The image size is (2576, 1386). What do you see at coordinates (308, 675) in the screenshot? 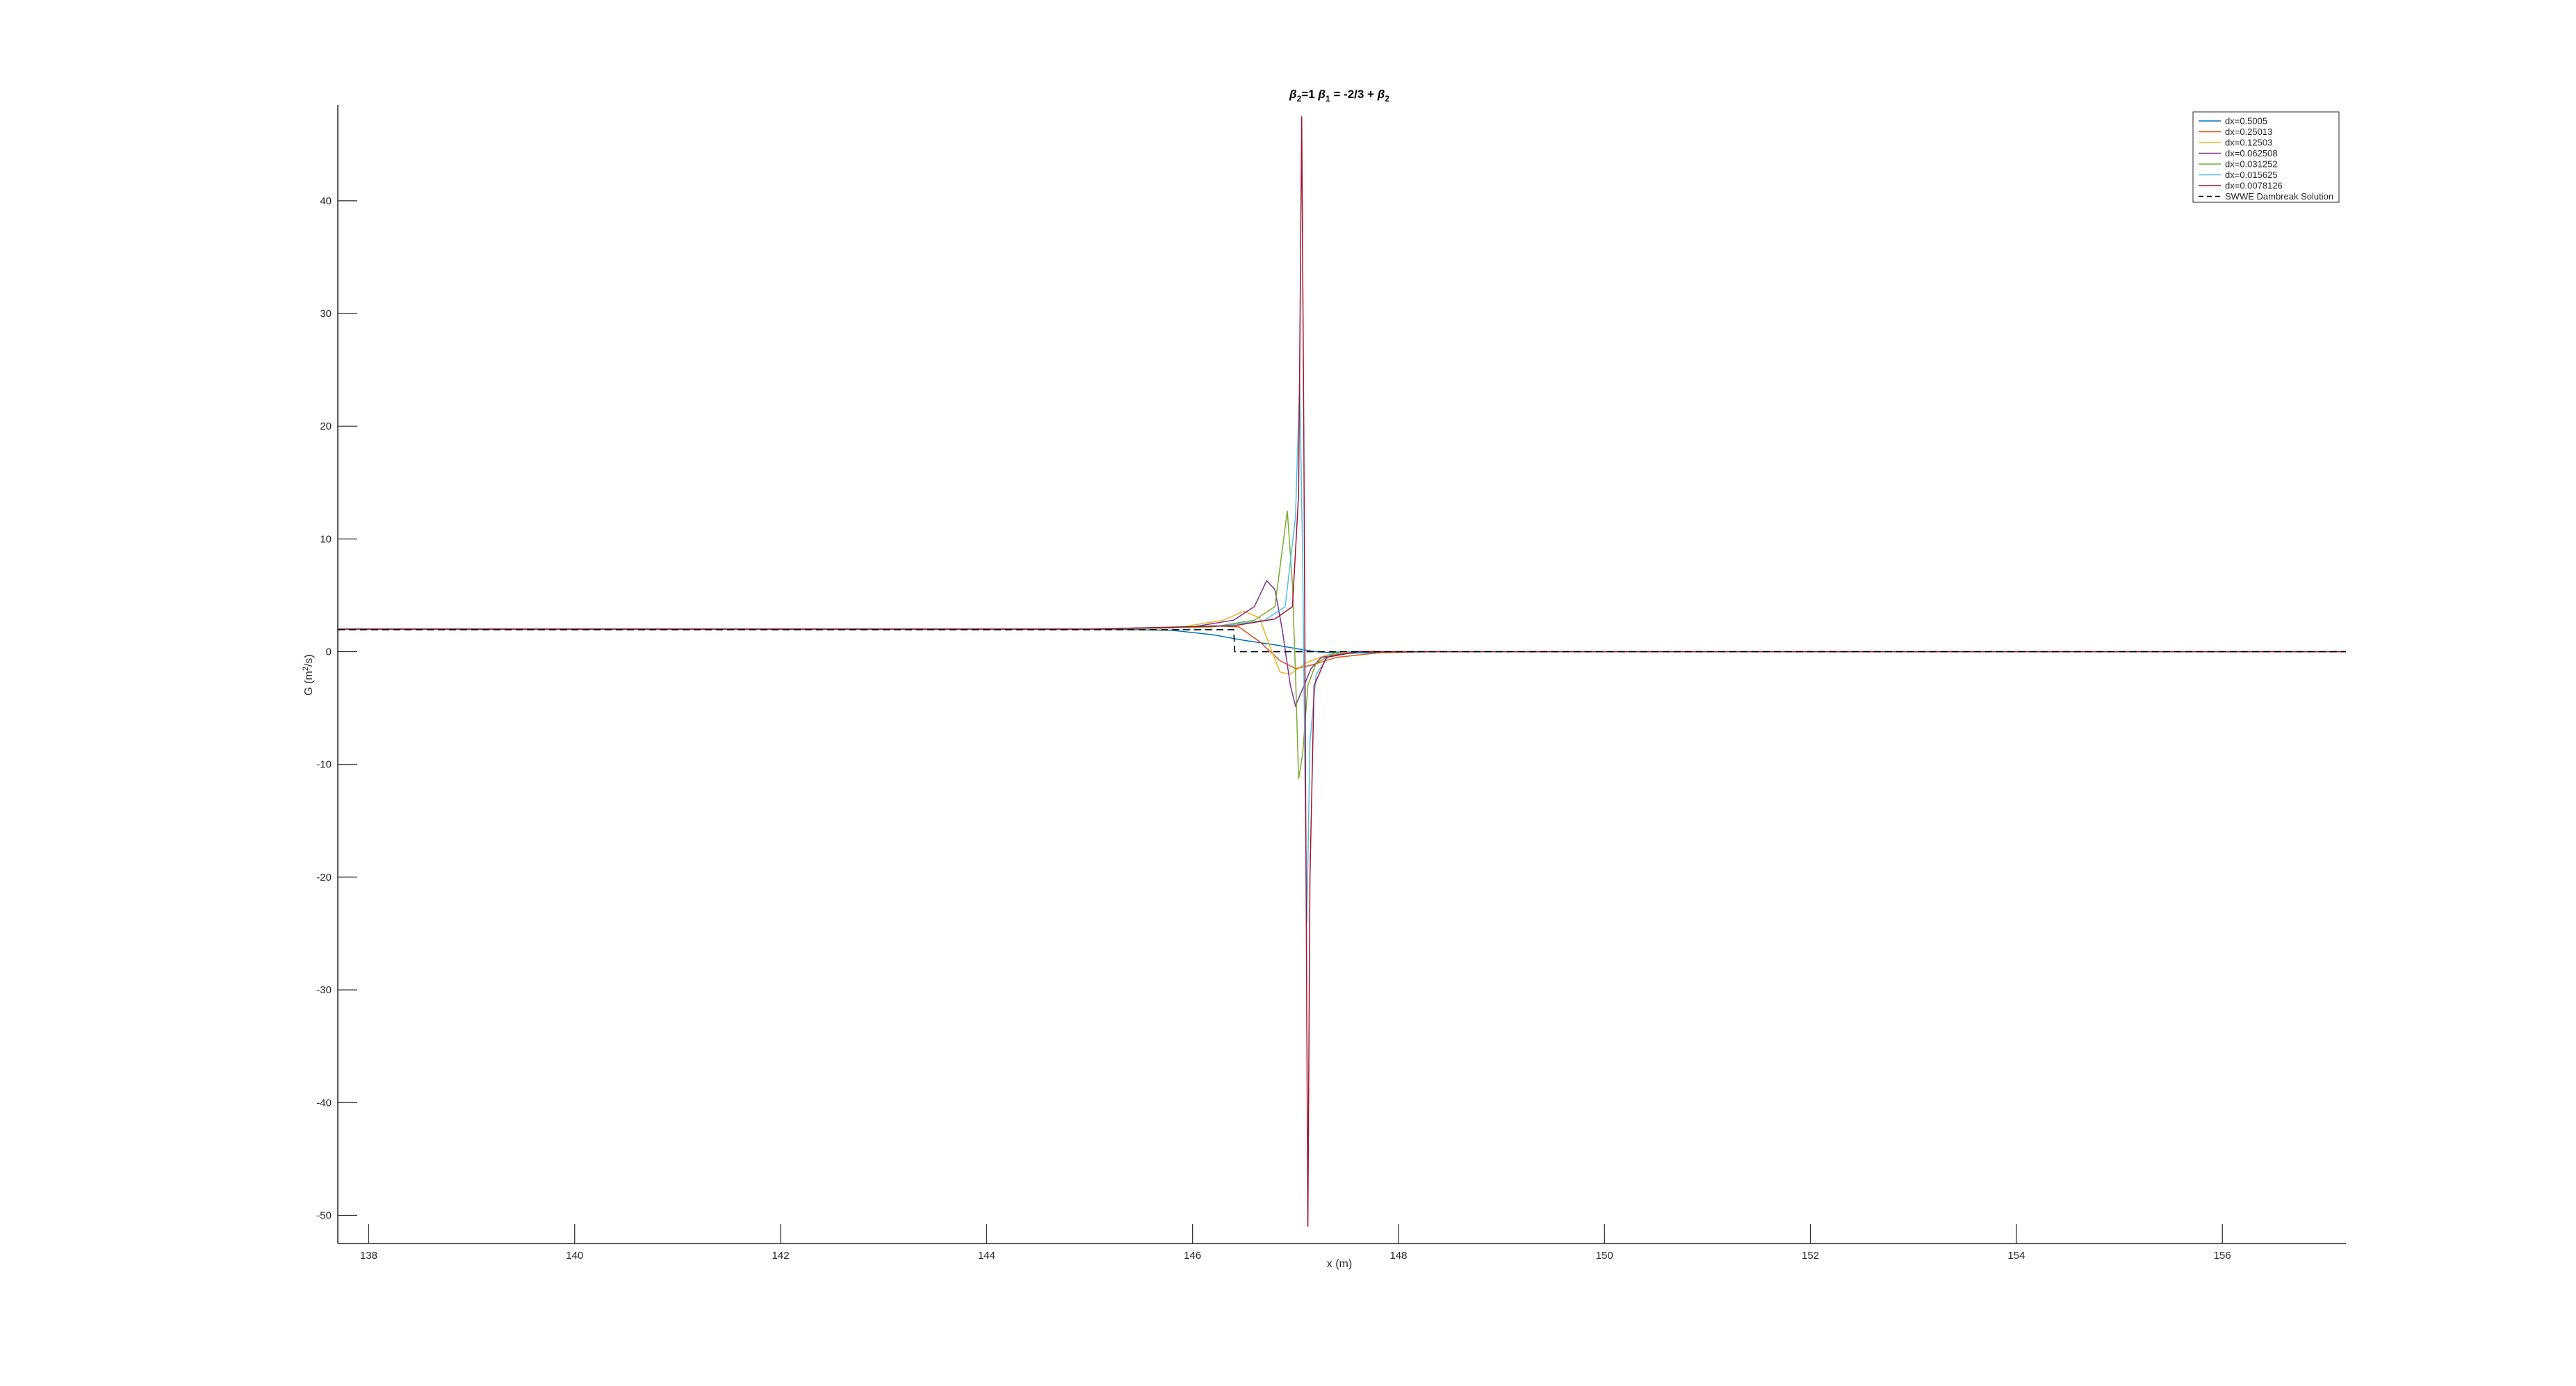
I see `y-axis-label: G (m2/s)` at bounding box center [308, 675].